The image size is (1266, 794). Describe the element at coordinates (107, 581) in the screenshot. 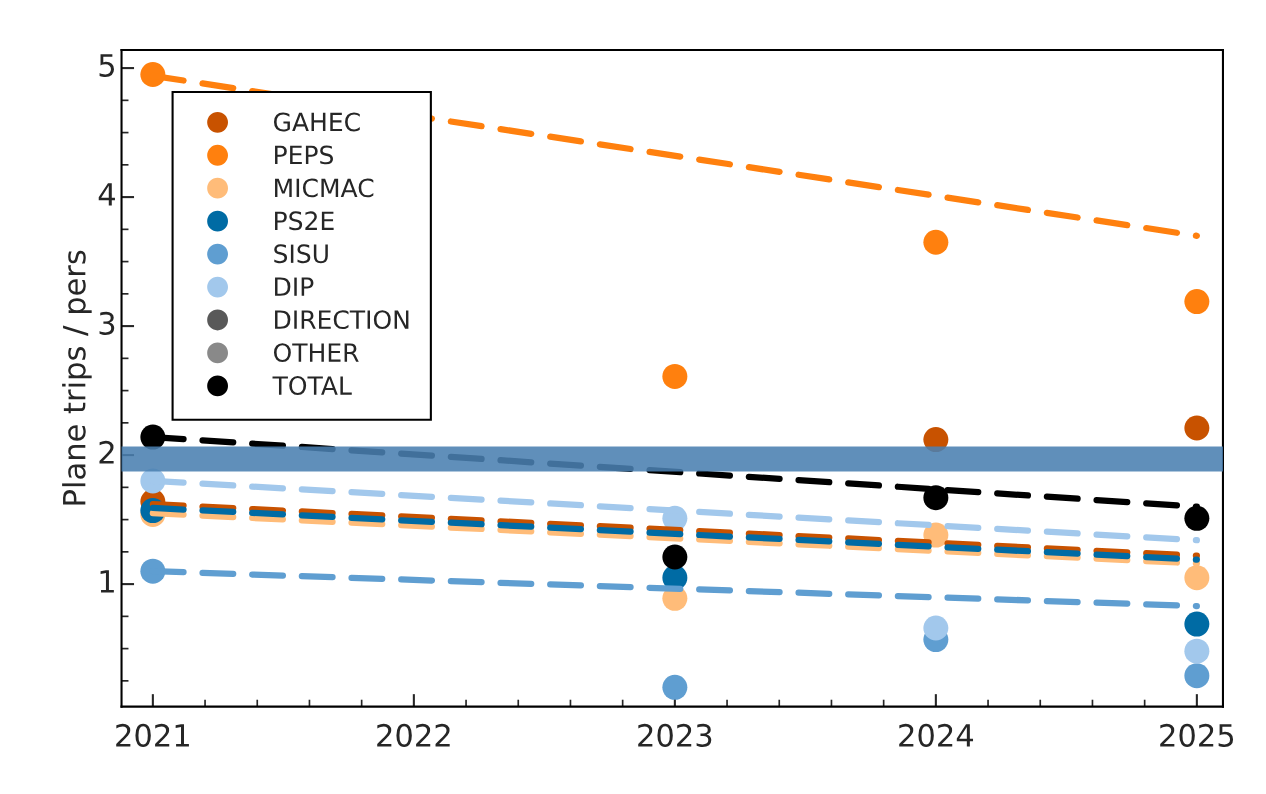

I see `y-tick-label: 1` at that location.